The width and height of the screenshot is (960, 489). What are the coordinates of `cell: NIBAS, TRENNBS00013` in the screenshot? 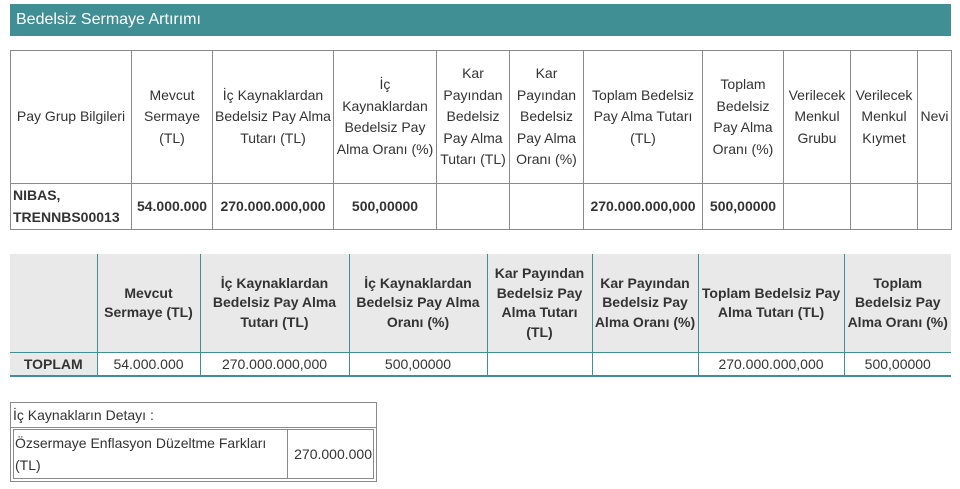 It's located at (71, 206).